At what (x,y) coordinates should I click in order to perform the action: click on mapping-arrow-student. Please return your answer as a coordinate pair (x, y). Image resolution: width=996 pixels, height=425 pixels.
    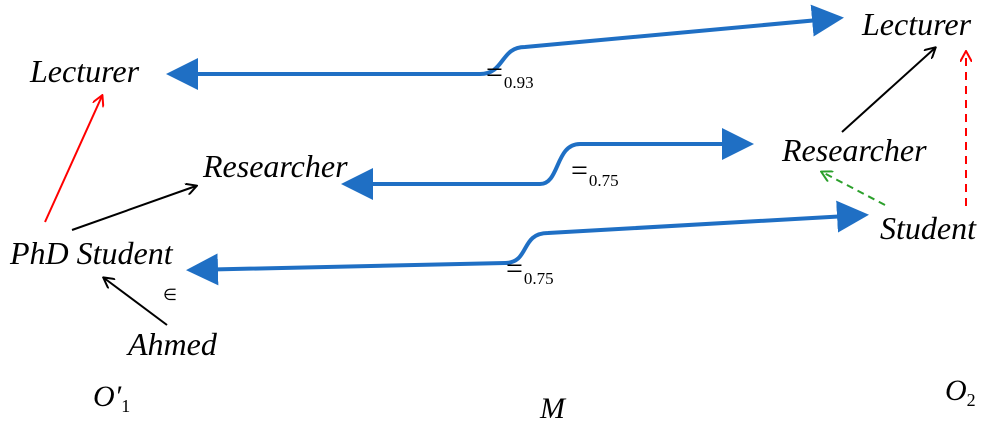
    Looking at the image, I should click on (527, 243).